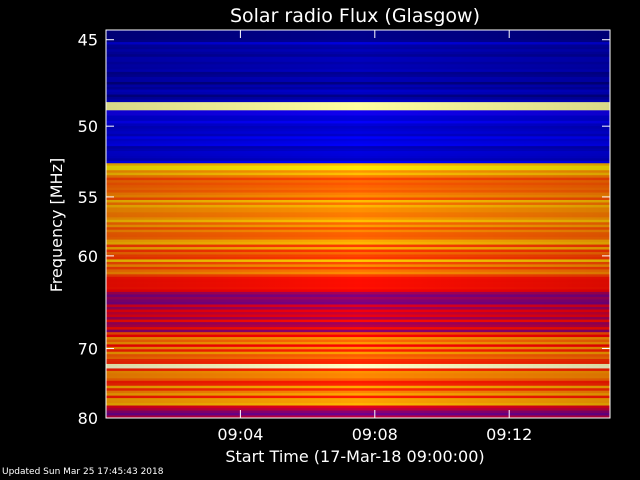  I want to click on updated-timestamp: Updated Sun Mar 25 17:45:43 2018, so click(83, 472).